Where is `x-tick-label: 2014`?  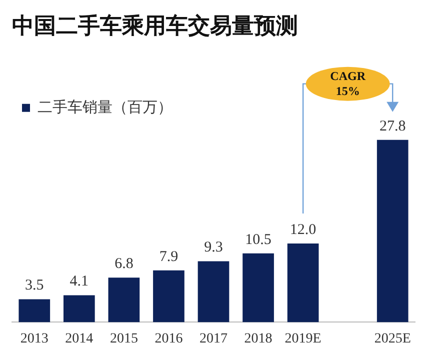
x-tick-label: 2014 is located at coordinates (79, 338).